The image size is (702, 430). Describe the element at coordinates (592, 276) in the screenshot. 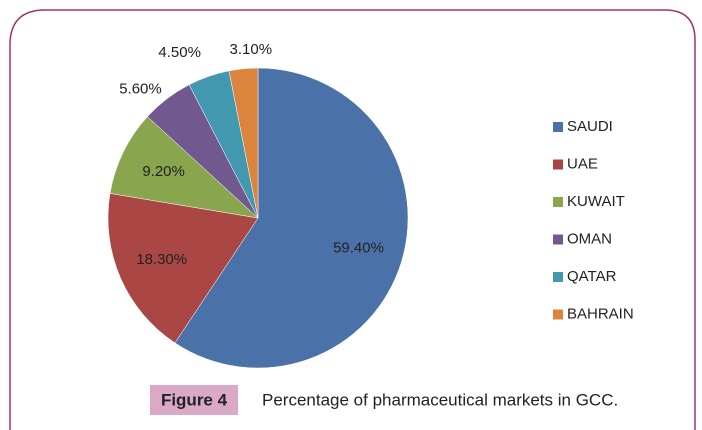

I see `legend-label: QATAR` at that location.